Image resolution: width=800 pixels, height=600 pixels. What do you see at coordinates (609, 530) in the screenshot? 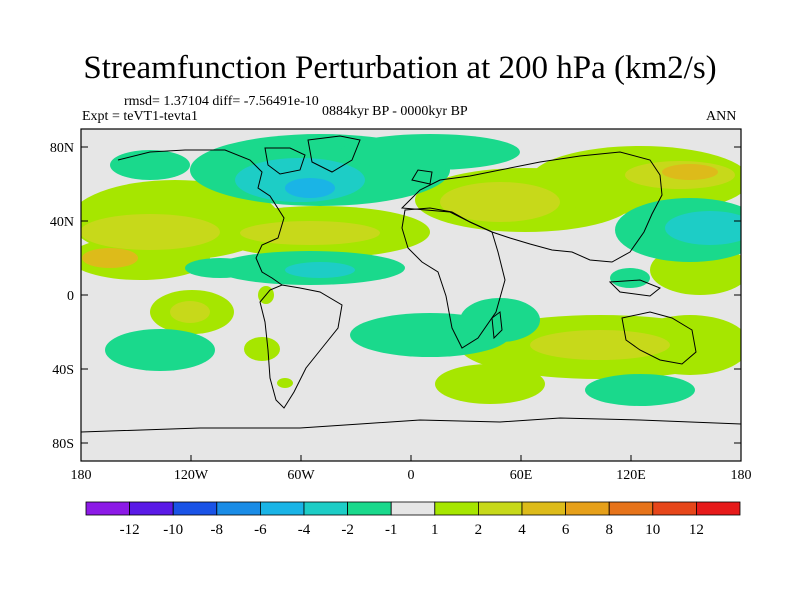
I see `colorbar-label: 8` at bounding box center [609, 530].